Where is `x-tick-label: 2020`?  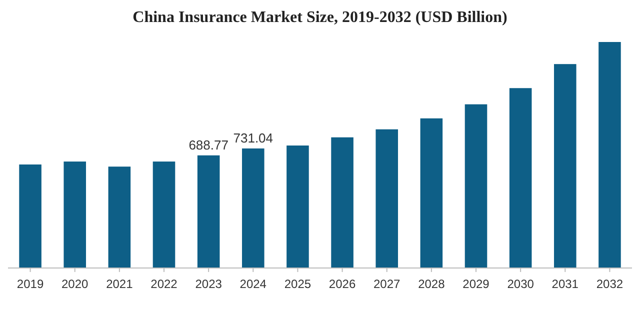 x-tick-label: 2020 is located at coordinates (75, 284).